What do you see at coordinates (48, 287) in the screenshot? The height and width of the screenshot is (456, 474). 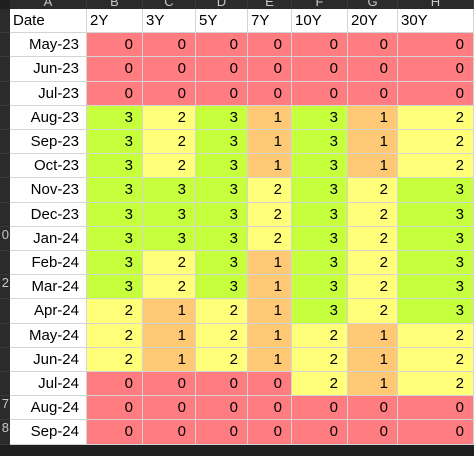 I see `date-cell: Mar-24` at bounding box center [48, 287].